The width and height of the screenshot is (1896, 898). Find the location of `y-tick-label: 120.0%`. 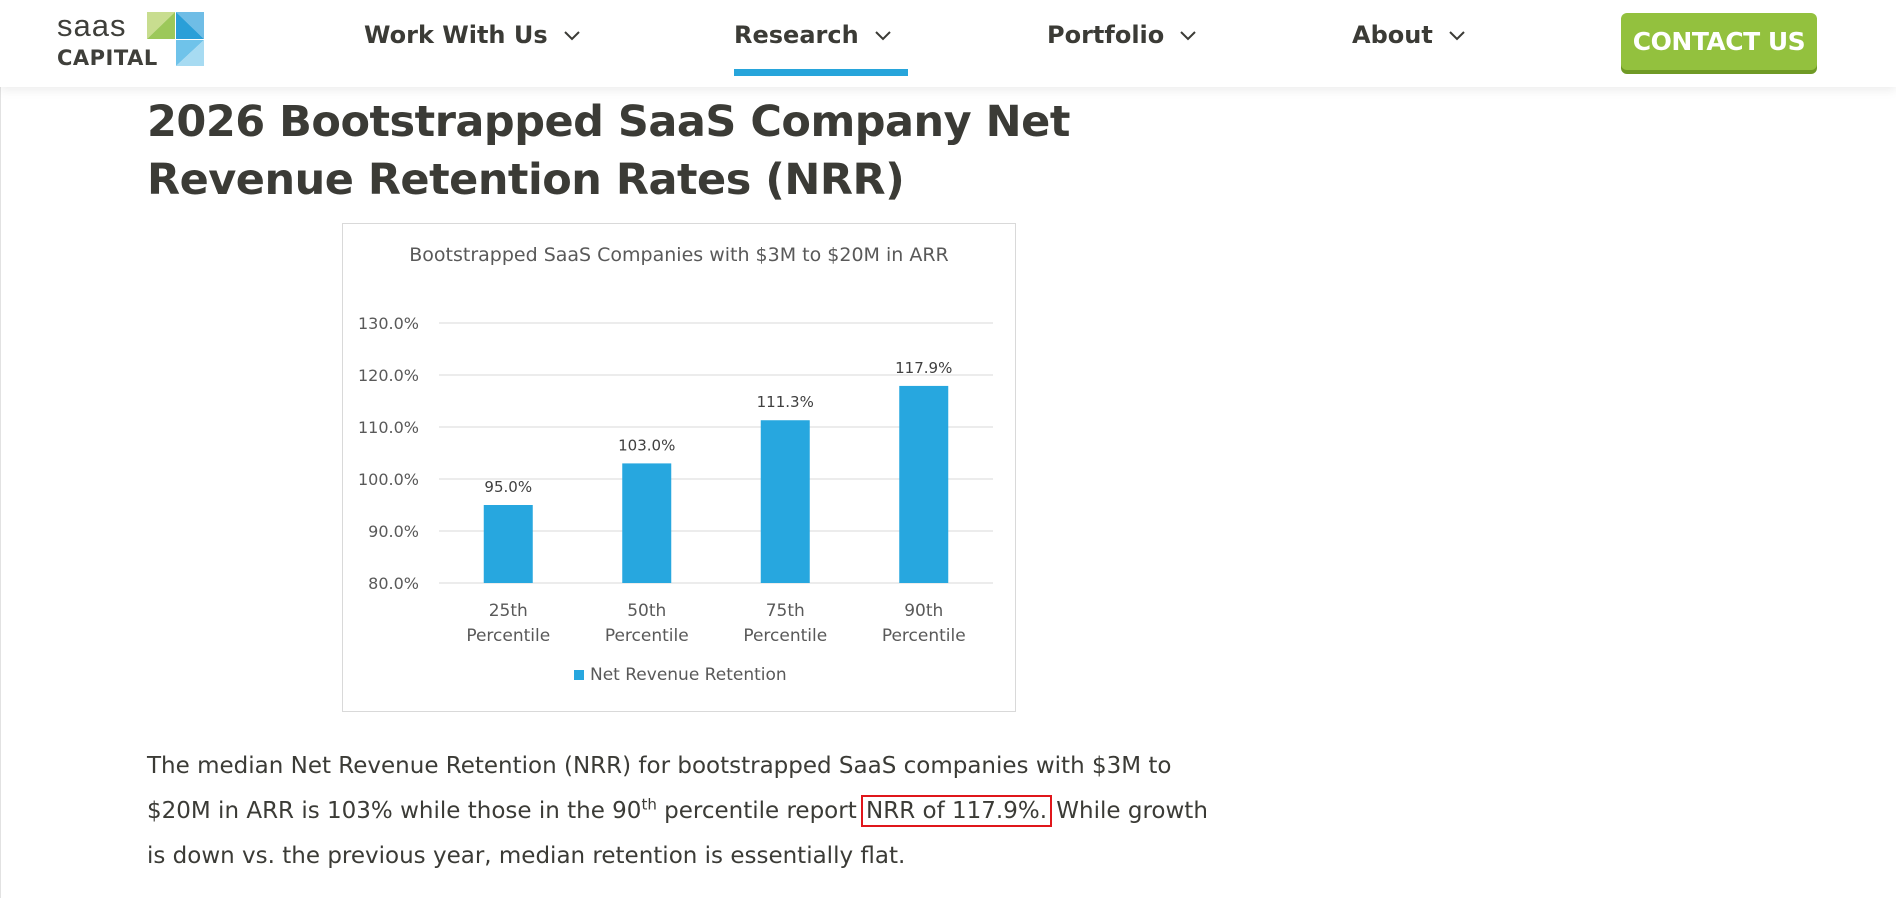

y-tick-label: 120.0% is located at coordinates (388, 375).